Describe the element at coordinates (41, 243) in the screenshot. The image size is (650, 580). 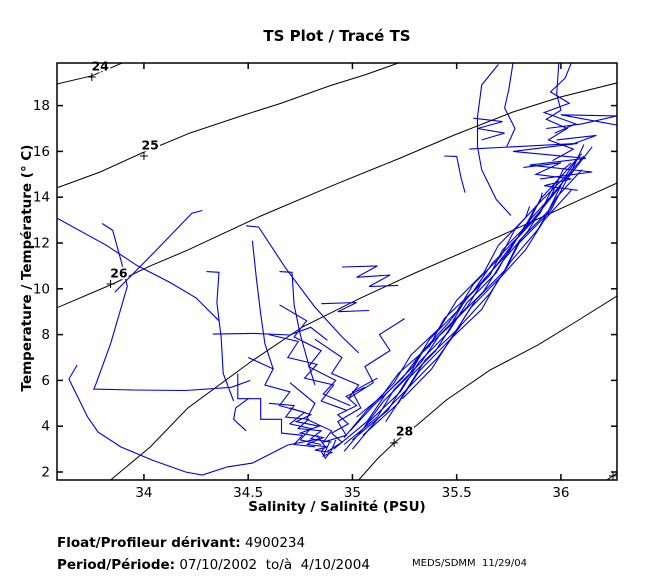
I see `y-tick-label: 12` at that location.